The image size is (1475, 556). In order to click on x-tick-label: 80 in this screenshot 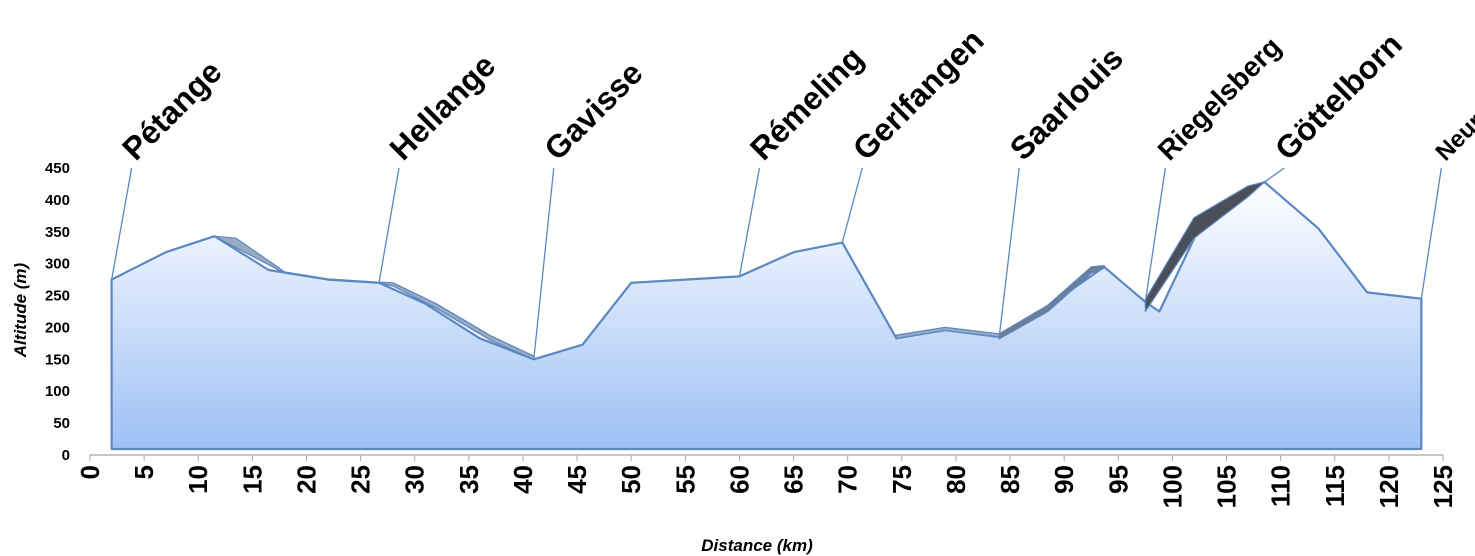, I will do `click(956, 479)`.